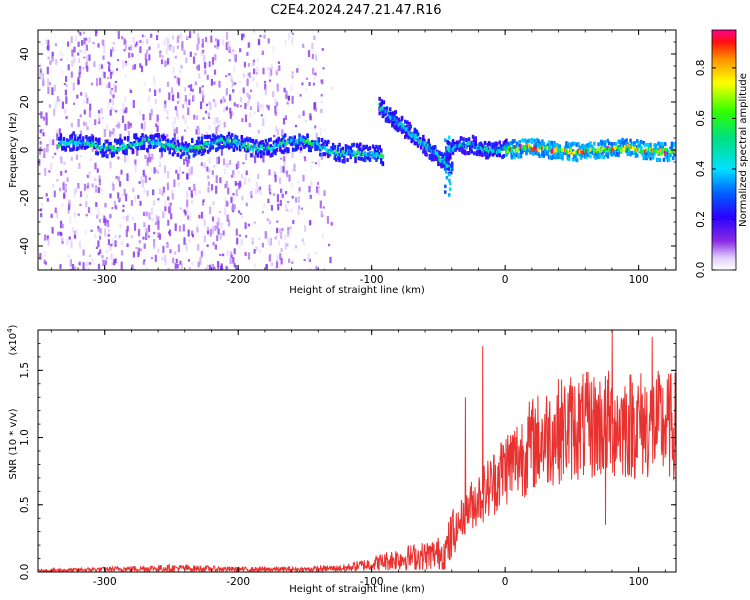  I want to click on x-tick-label: -100, so click(372, 582).